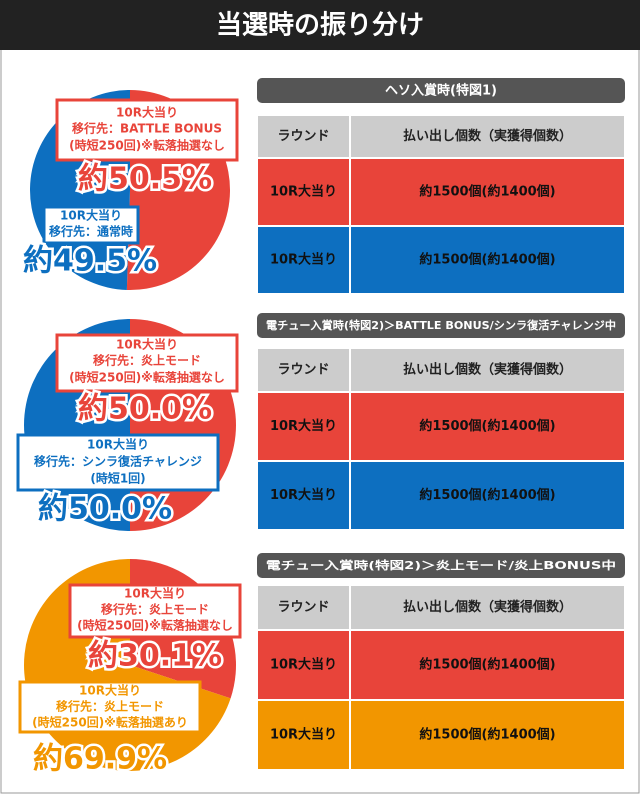 This screenshot has width=640, height=798. Describe the element at coordinates (91, 231) in the screenshot. I see `callout-text: 移行先：通常時` at that location.